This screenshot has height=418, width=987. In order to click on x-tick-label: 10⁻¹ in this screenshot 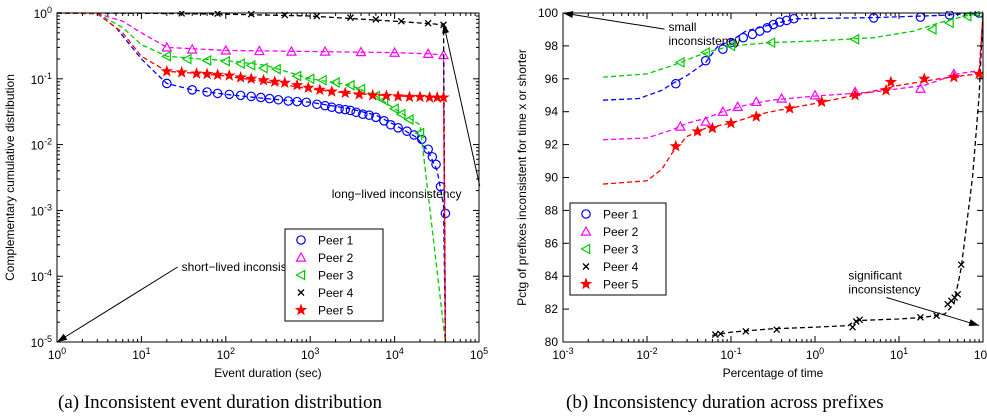, I will do `click(730, 354)`.